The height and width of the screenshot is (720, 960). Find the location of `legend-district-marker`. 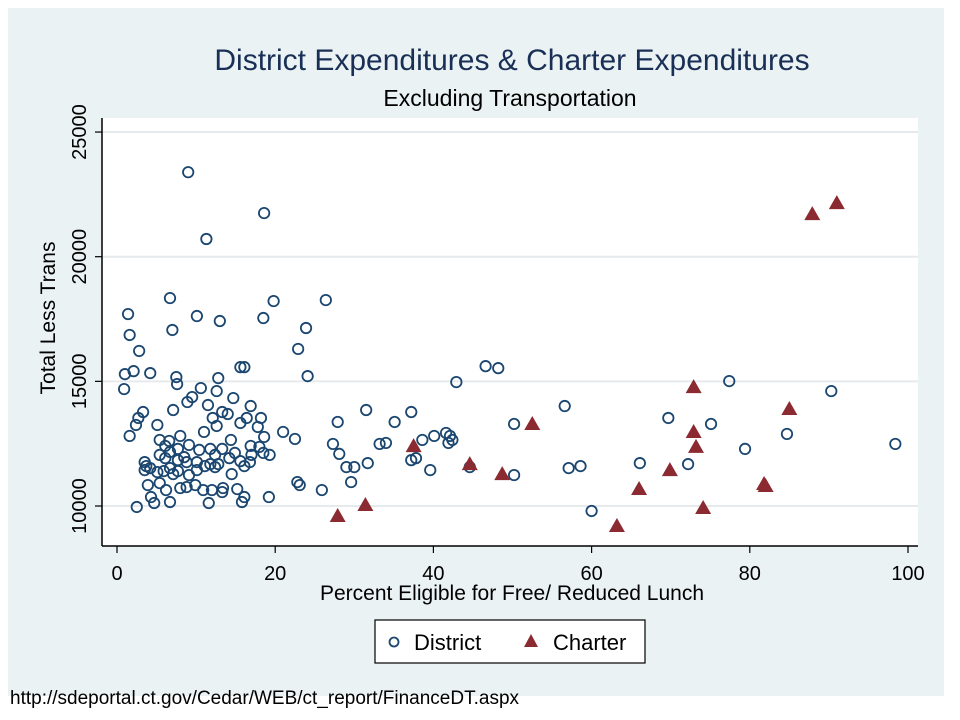

legend-district-marker is located at coordinates (394, 642).